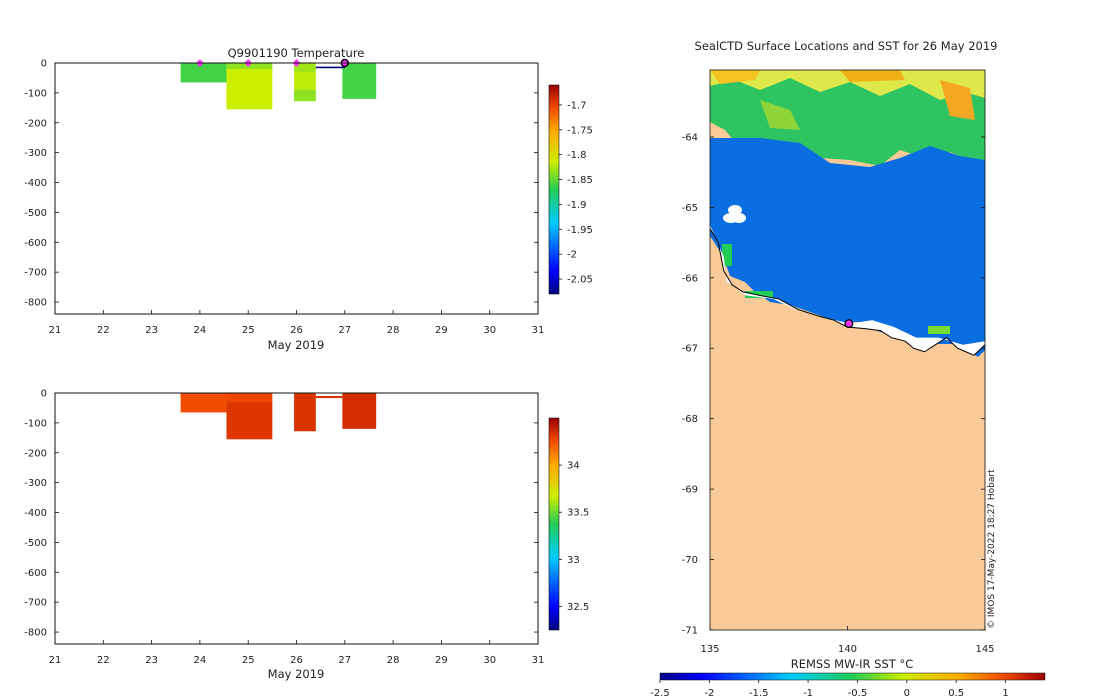  Describe the element at coordinates (572, 255) in the screenshot. I see `colorbar-tick-label: -2` at that location.